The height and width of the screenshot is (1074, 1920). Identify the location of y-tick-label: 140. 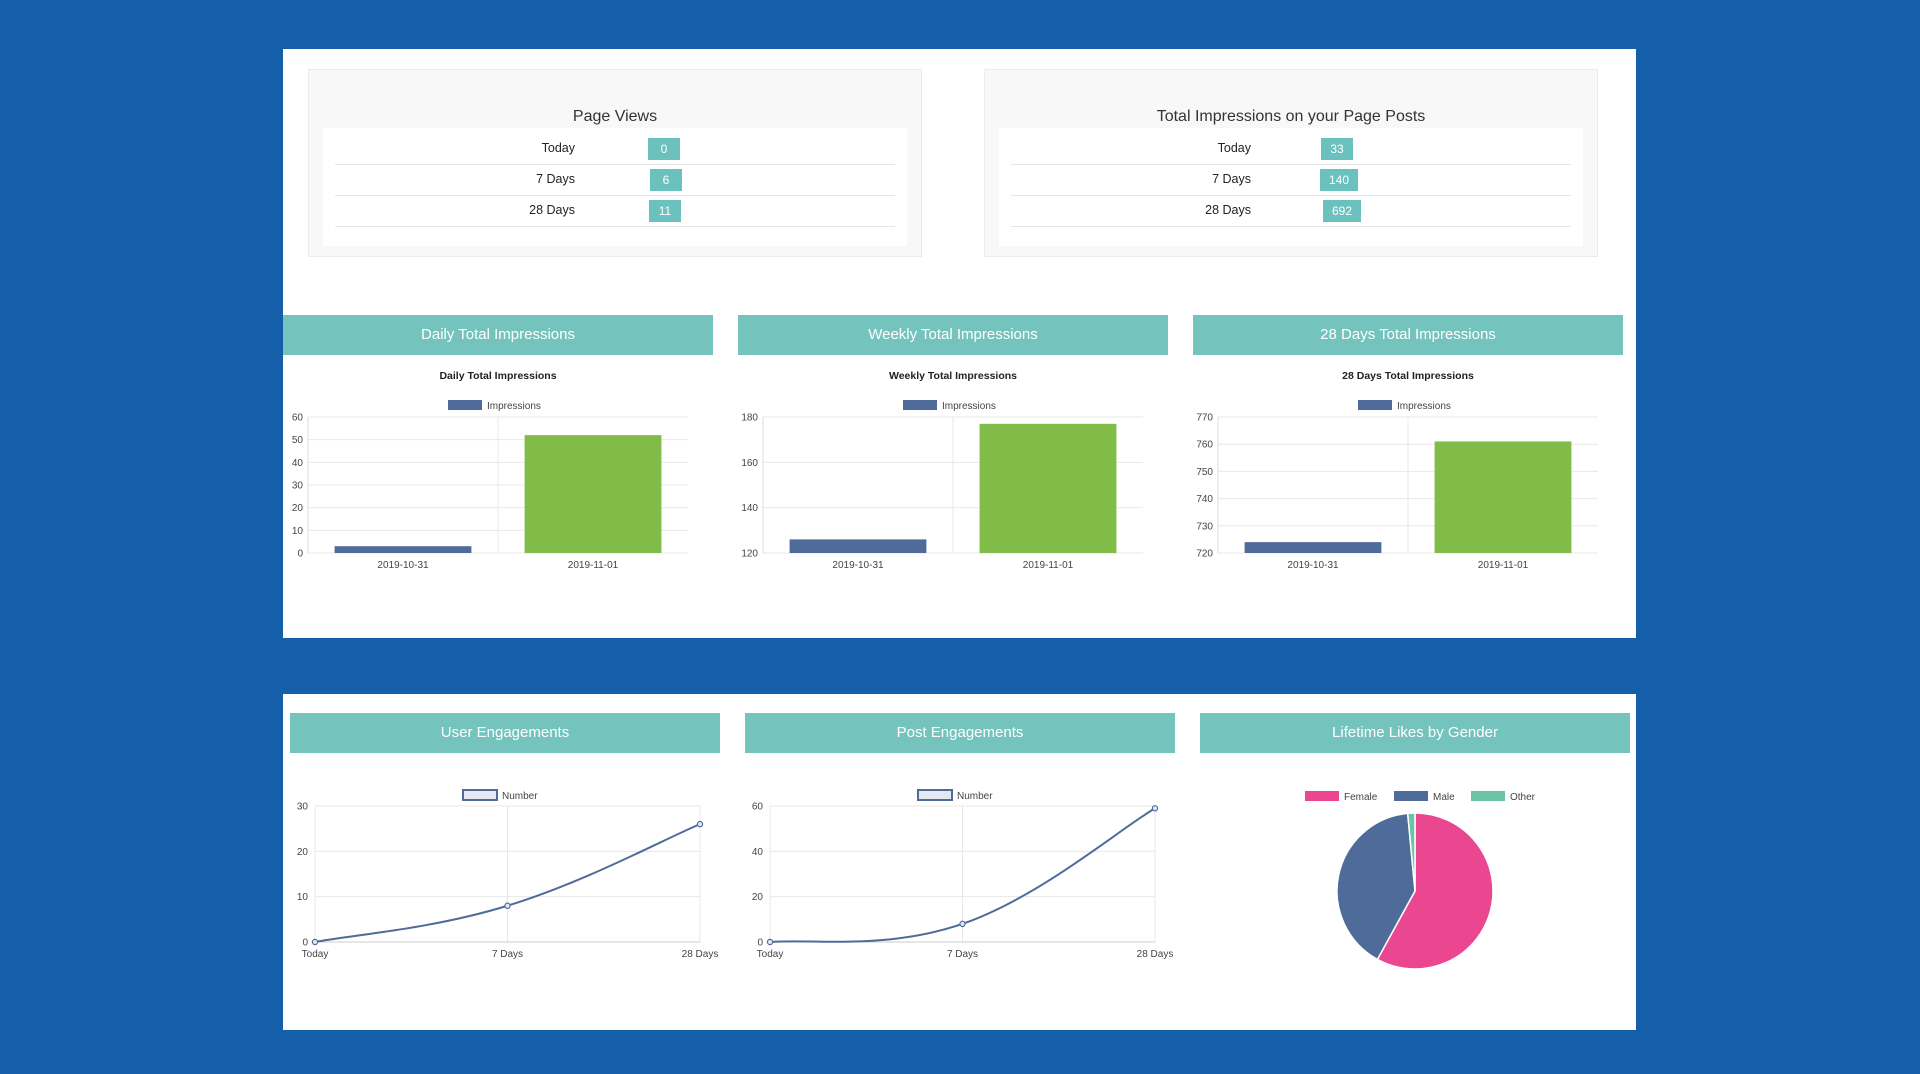
(749, 508).